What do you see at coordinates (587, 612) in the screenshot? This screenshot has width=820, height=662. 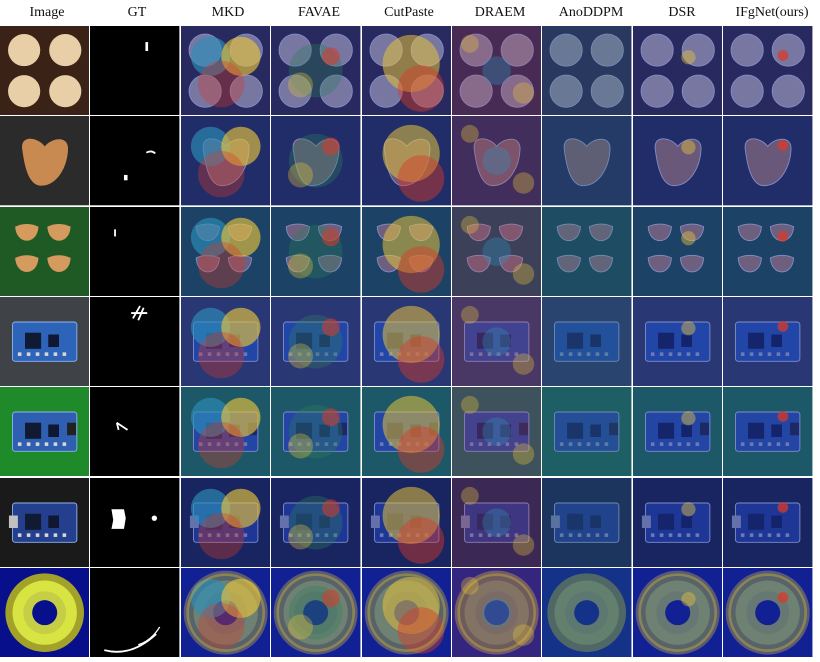 I see `cell-anoddpm-ring-disc` at bounding box center [587, 612].